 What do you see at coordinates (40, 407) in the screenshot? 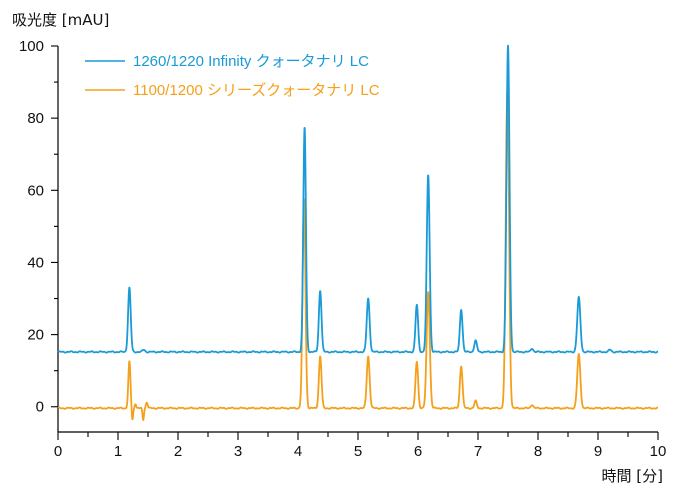
I see `y-tick-label: 0` at bounding box center [40, 407].